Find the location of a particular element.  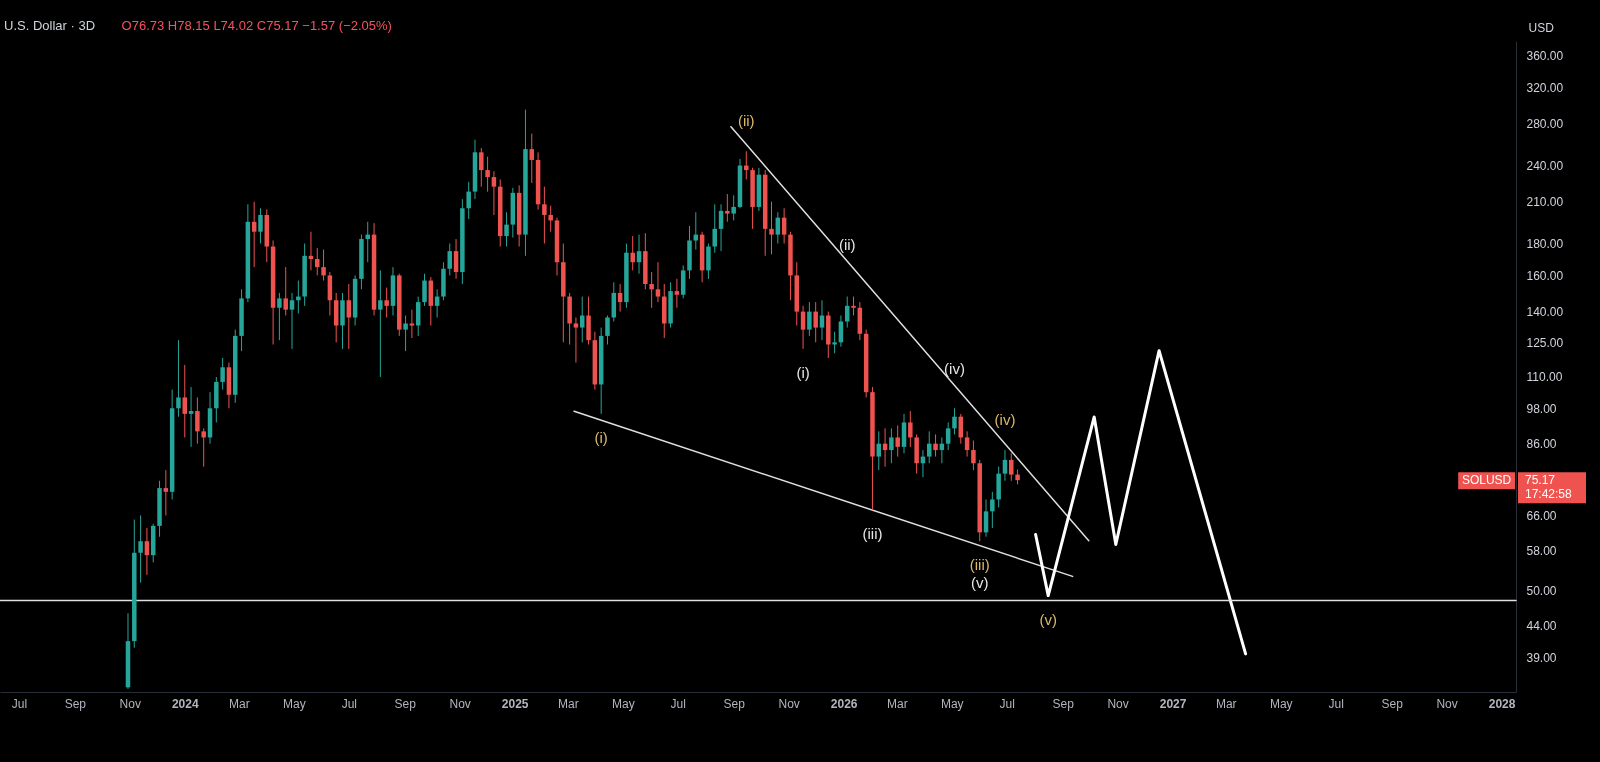

x-tick-label: May is located at coordinates (623, 703).